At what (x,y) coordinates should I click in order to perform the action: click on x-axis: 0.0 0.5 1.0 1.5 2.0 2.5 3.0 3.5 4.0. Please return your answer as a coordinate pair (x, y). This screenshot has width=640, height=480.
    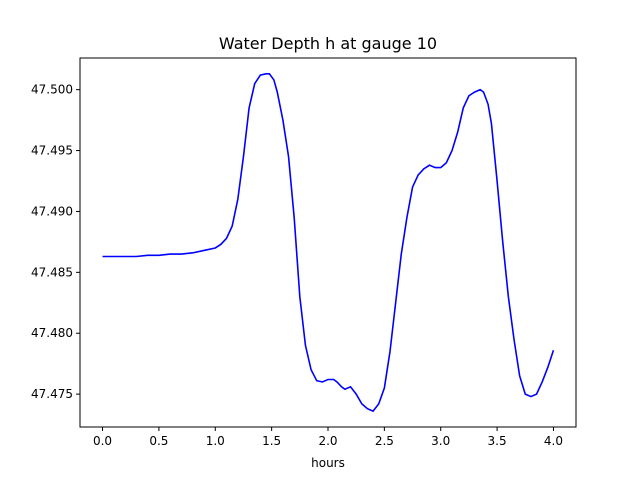
    Looking at the image, I should click on (328, 437).